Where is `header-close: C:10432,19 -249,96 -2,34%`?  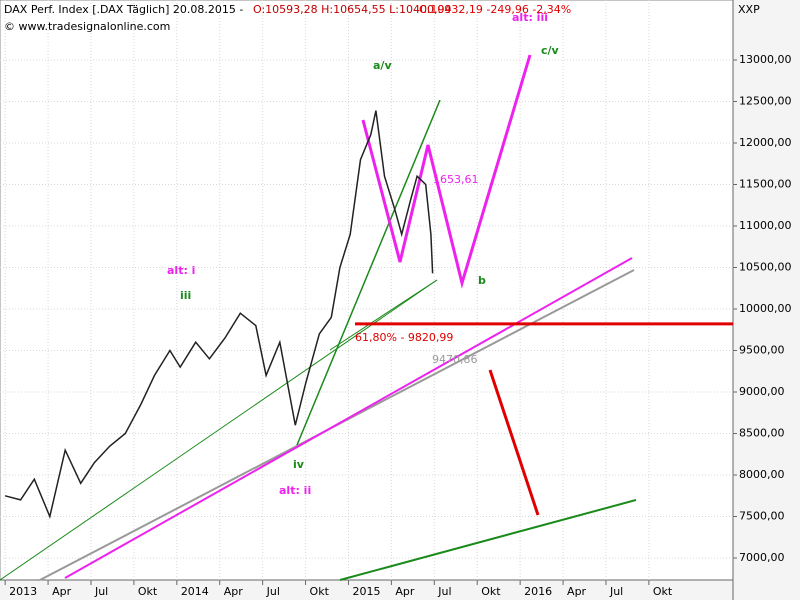
header-close: C:10432,19 -249,96 -2,34% is located at coordinates (495, 9).